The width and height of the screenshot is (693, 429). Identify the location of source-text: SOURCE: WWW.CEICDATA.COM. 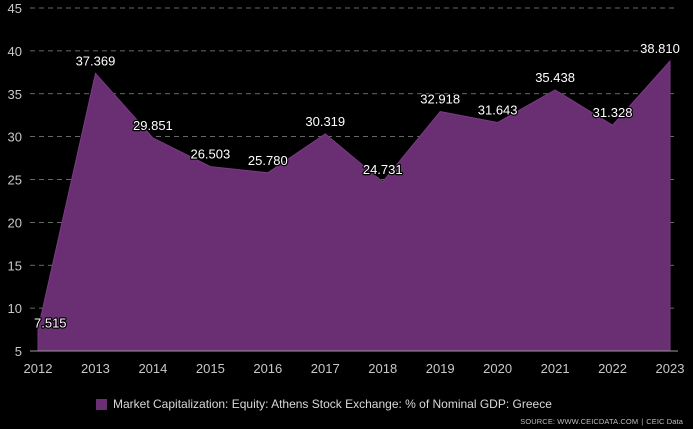
(579, 421).